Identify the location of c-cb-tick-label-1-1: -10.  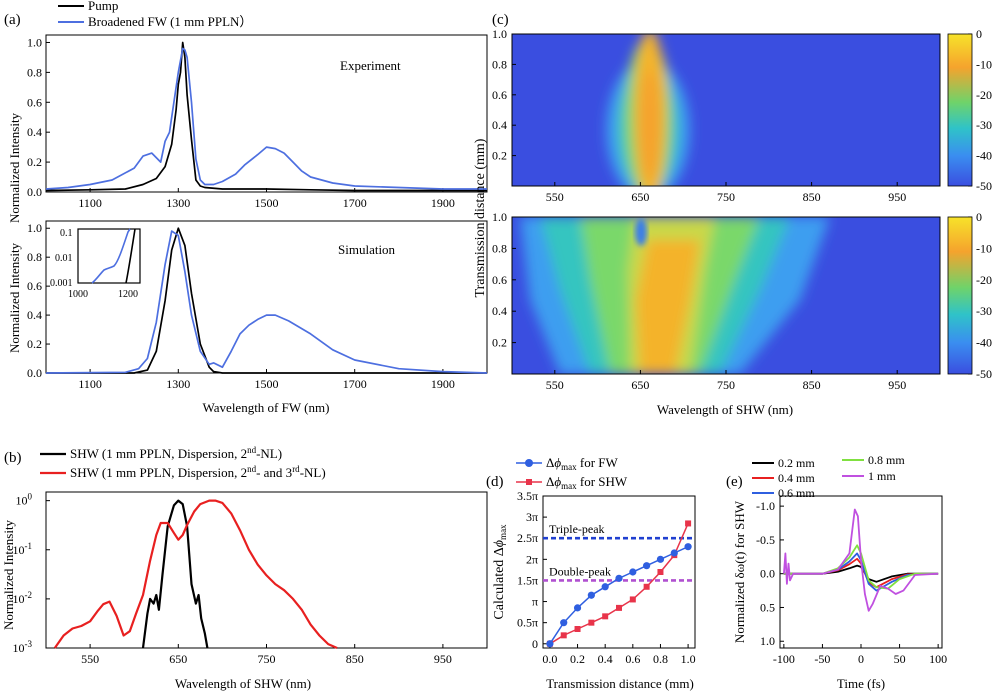
(984, 248).